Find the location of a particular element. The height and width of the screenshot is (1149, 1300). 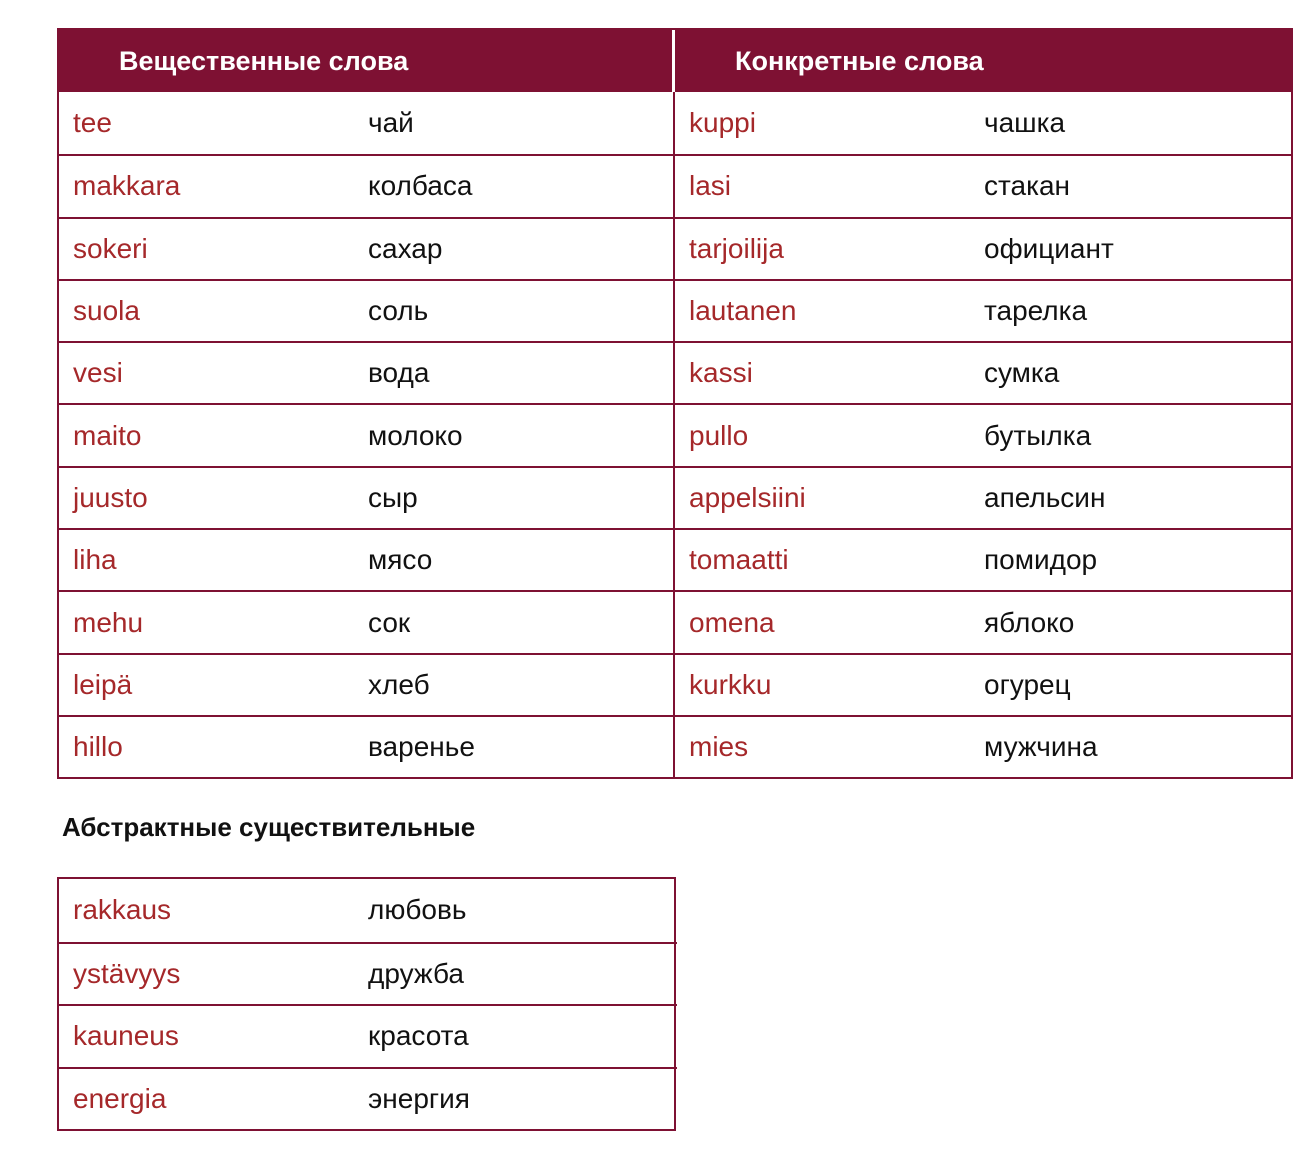

russian-translation: мужчина is located at coordinates (1041, 747).